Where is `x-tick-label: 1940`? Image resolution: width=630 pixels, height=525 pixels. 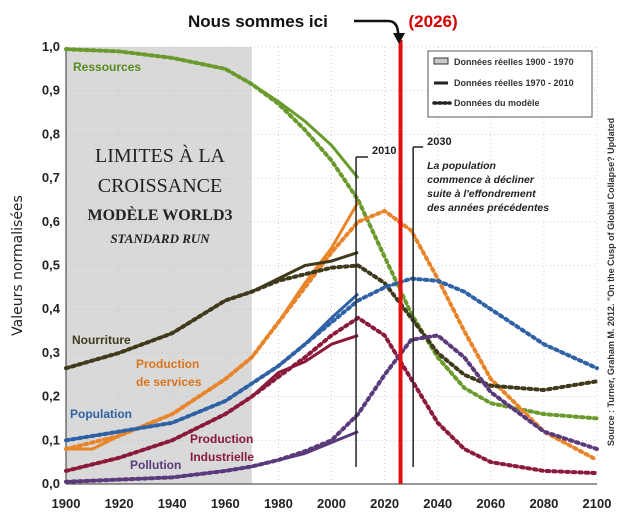 x-tick-label: 1940 is located at coordinates (172, 503).